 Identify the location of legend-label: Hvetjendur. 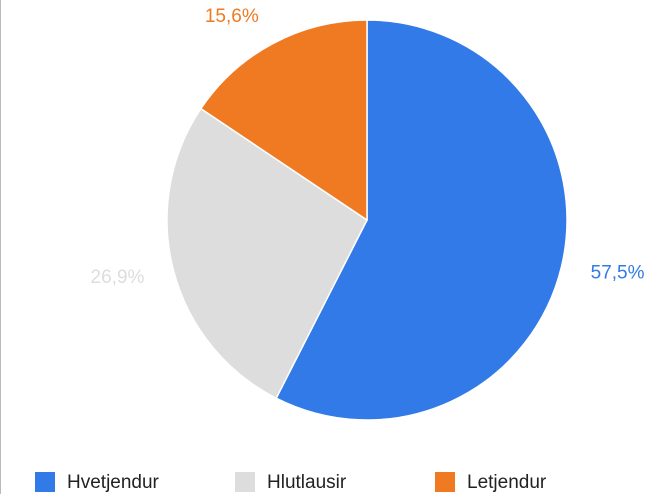
(113, 482).